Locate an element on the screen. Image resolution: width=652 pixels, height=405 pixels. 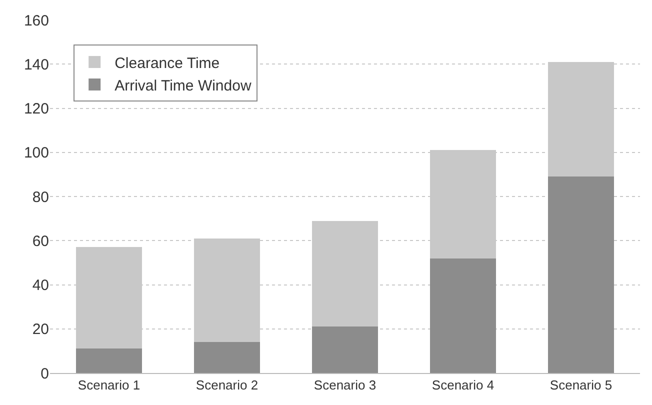
x-tick-label: Scenario 2 is located at coordinates (227, 385).